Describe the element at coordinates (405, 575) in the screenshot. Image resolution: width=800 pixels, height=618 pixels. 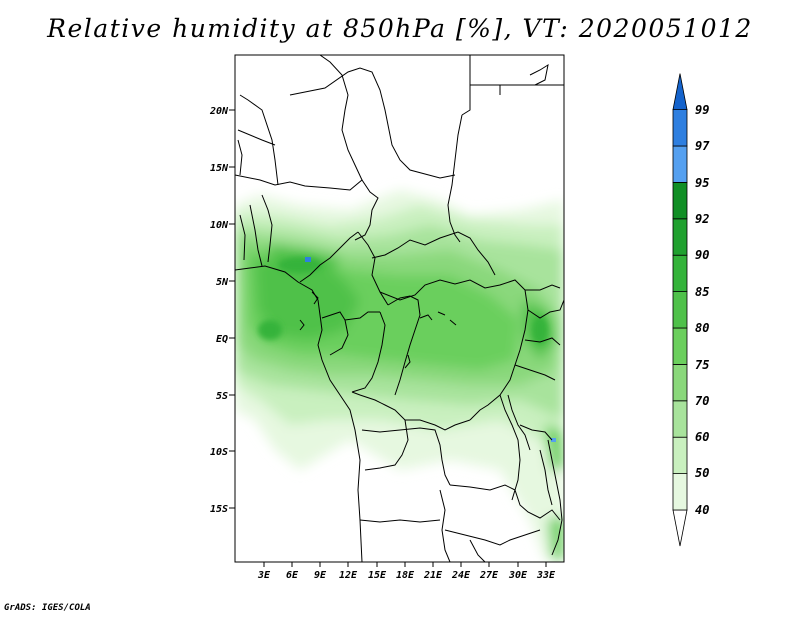
I see `lon-label: 18E` at that location.